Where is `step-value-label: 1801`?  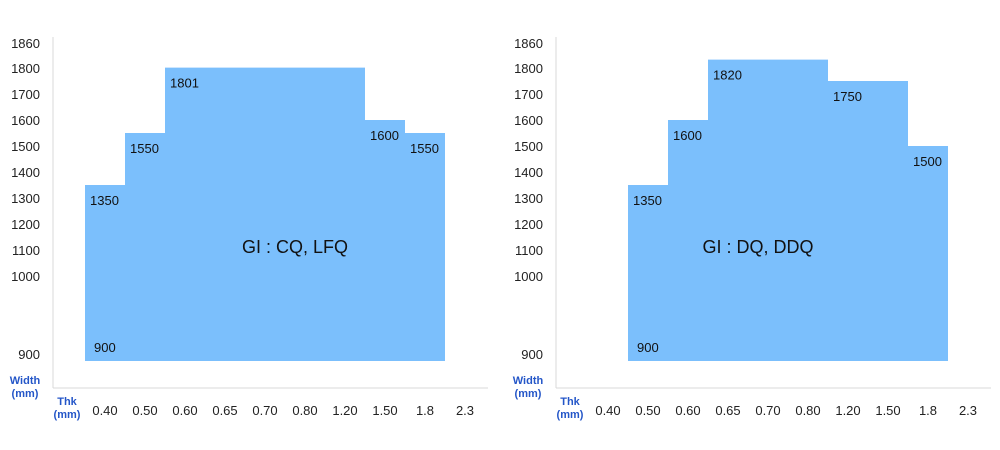
step-value-label: 1801 is located at coordinates (184, 83).